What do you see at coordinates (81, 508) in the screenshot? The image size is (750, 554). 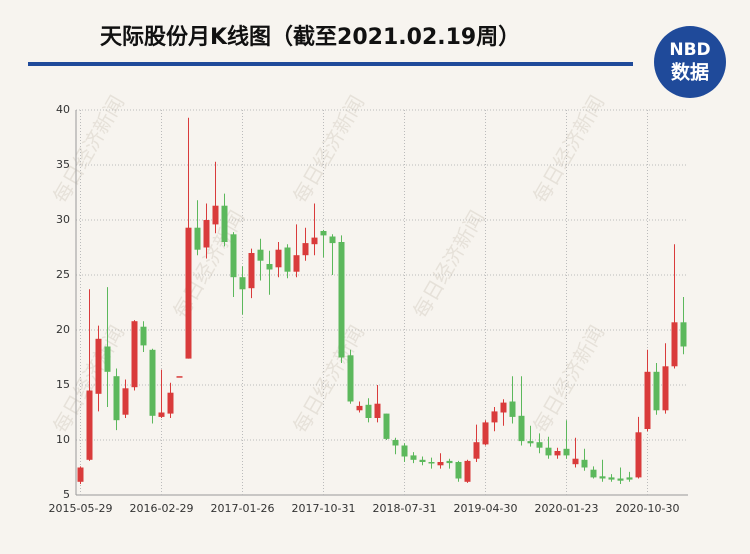 I see `x-tick-label: 2015-05-29` at bounding box center [81, 508].